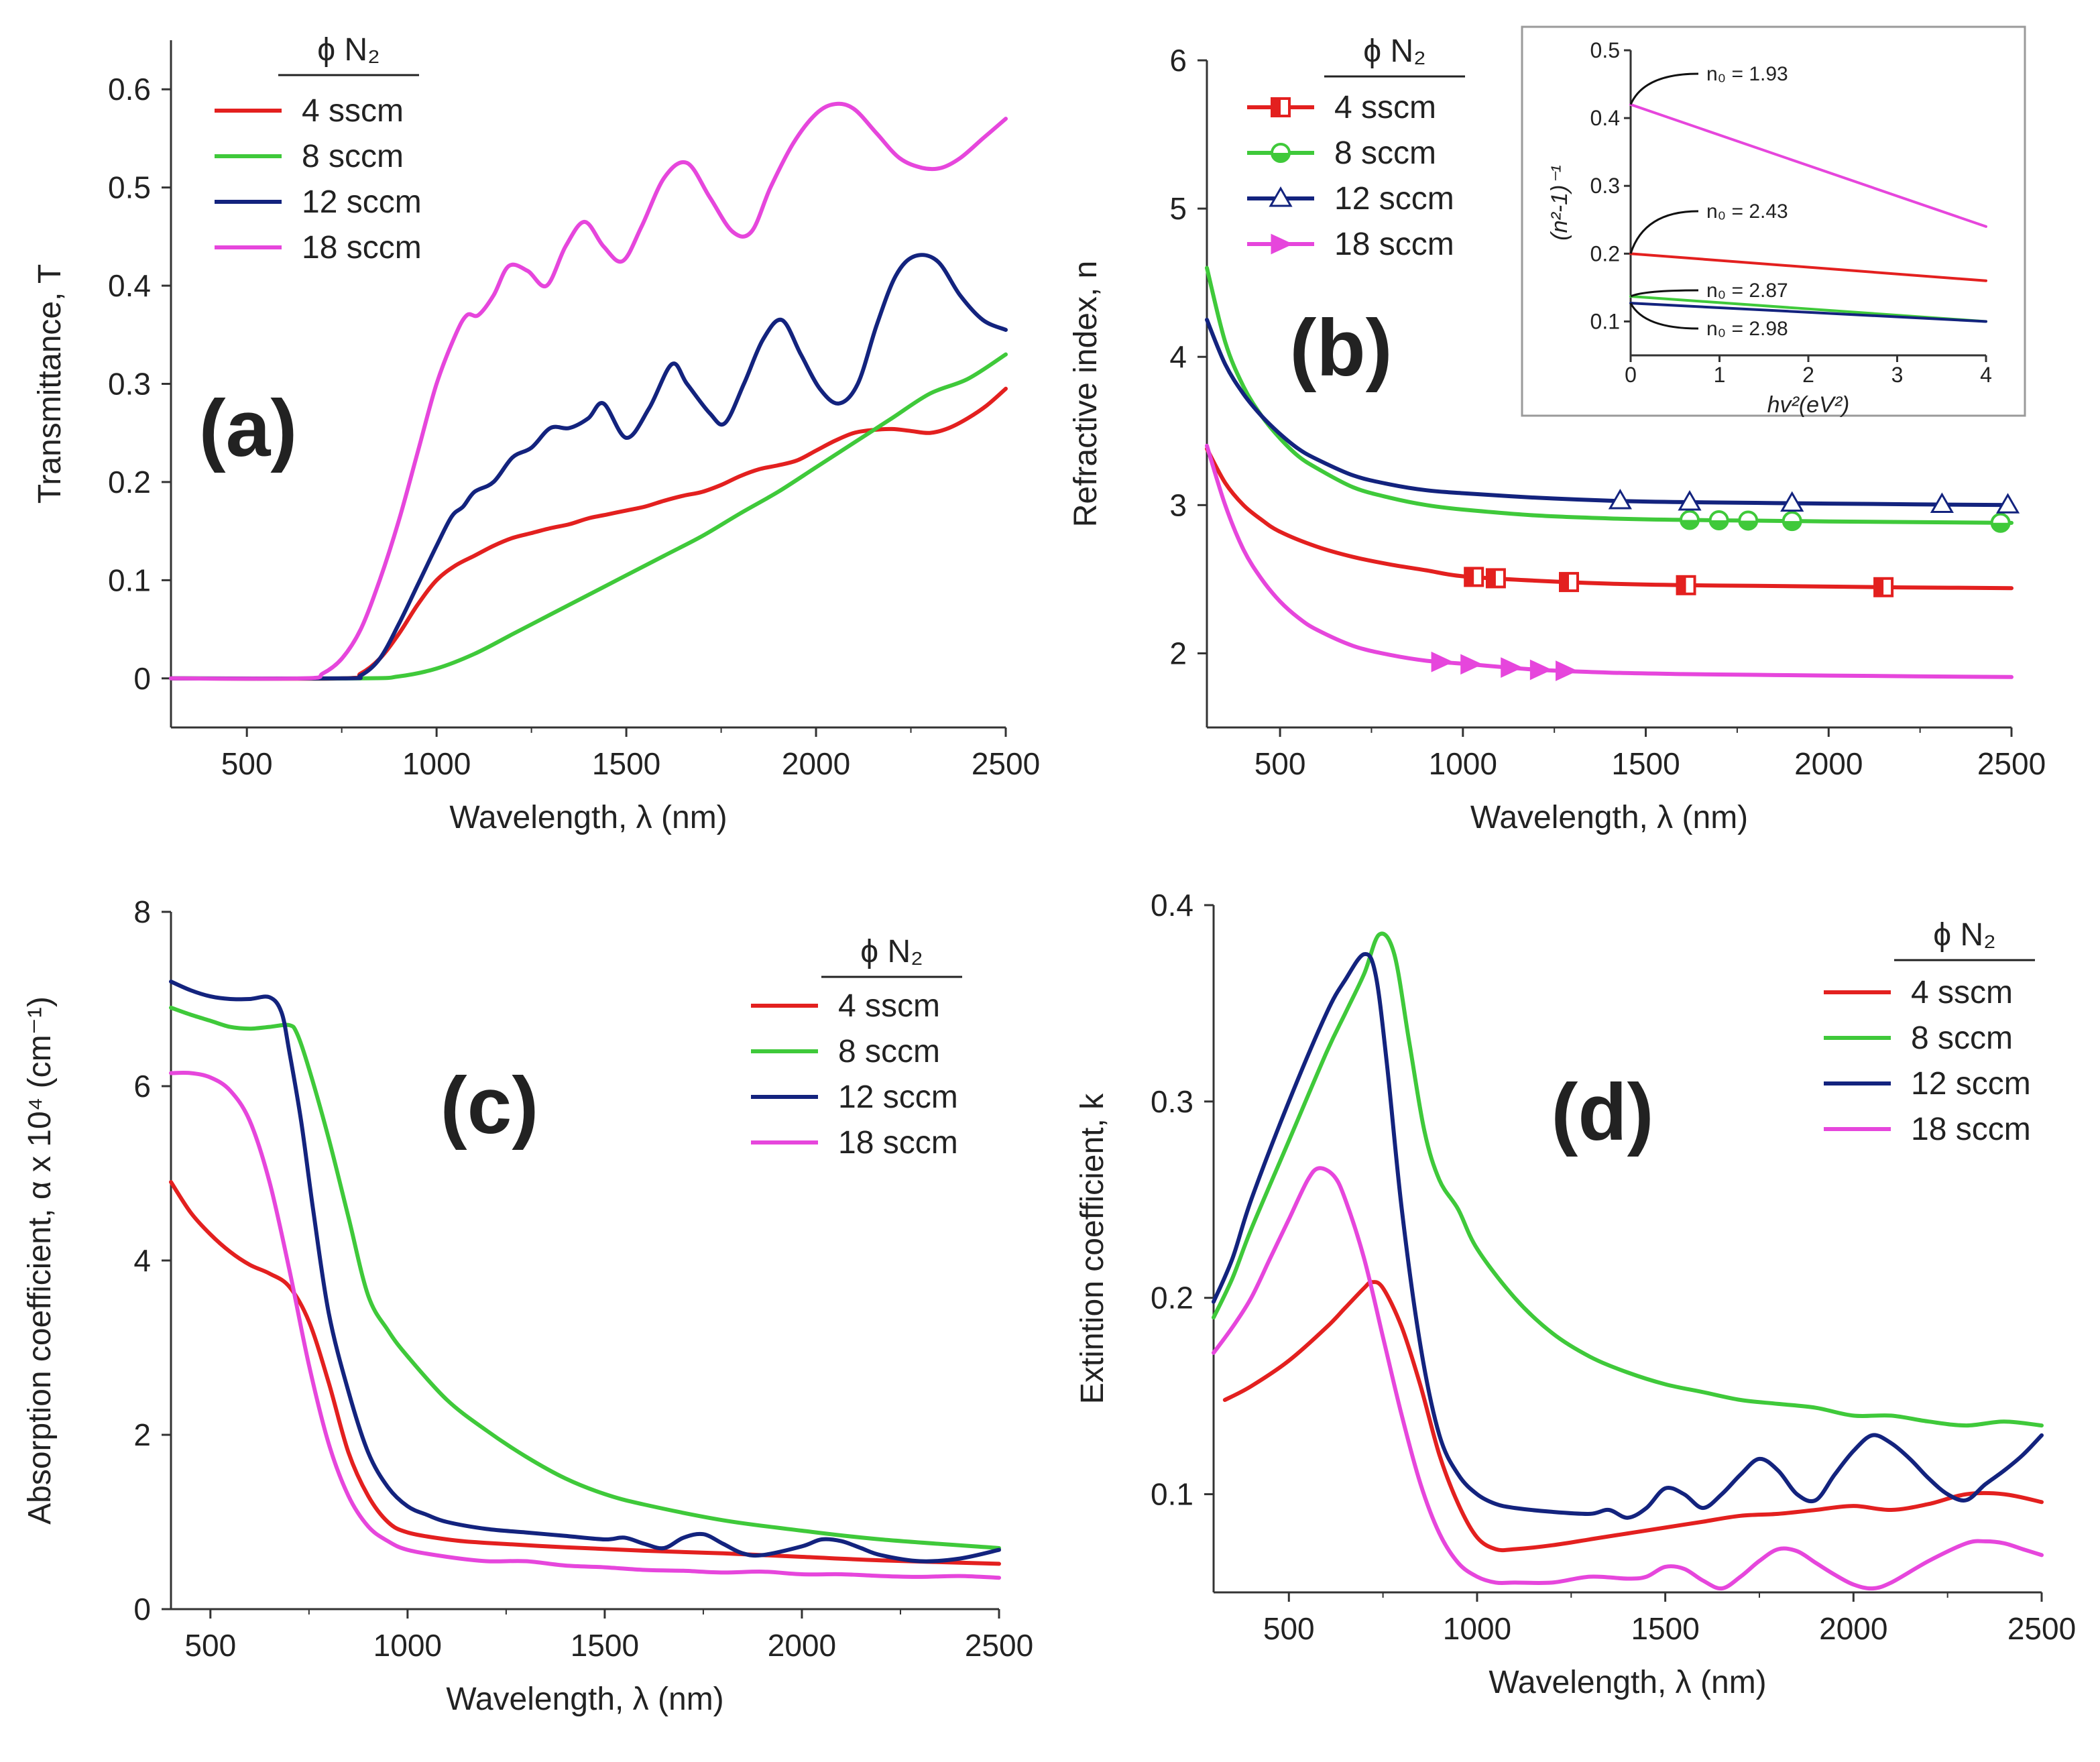 This screenshot has height=1762, width=2100. Describe the element at coordinates (248, 428) in the screenshot. I see `panel-label-a: (a)` at that location.